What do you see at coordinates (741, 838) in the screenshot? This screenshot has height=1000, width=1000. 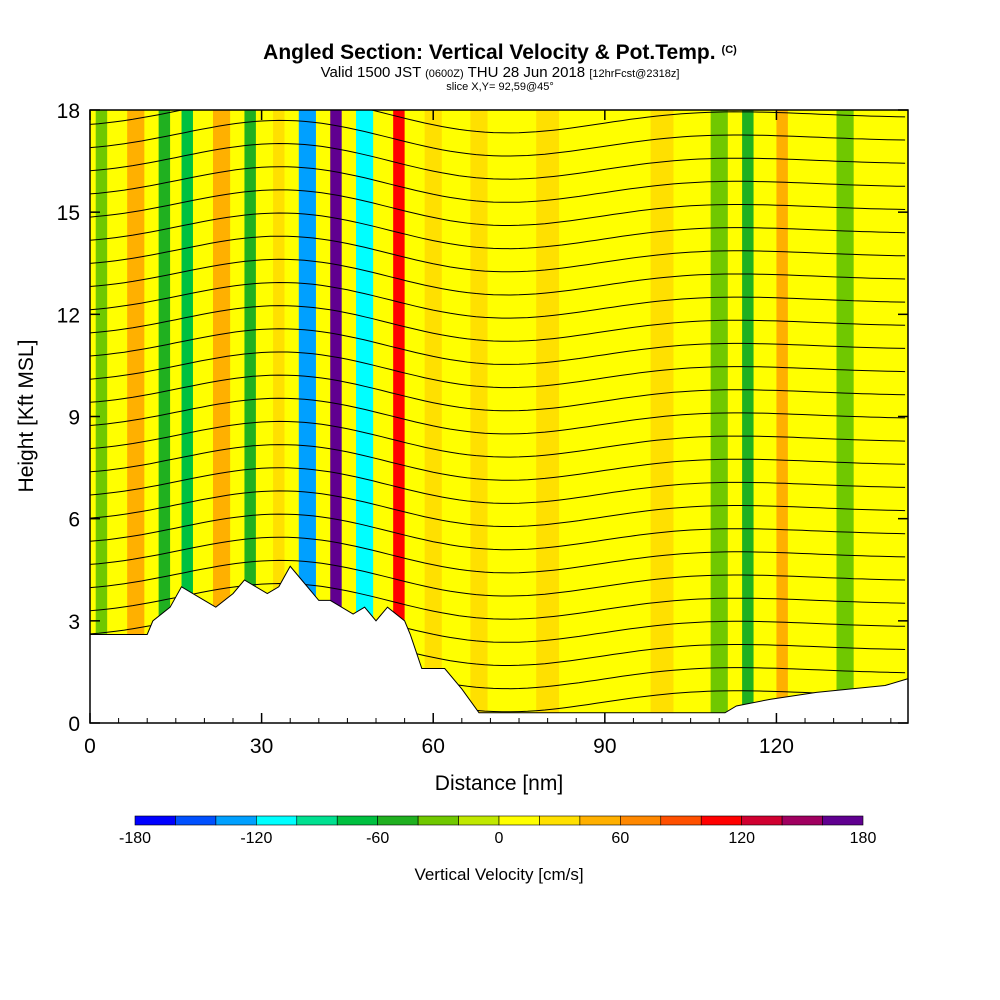 I see `colorbar-tick-label: 120` at bounding box center [741, 838].